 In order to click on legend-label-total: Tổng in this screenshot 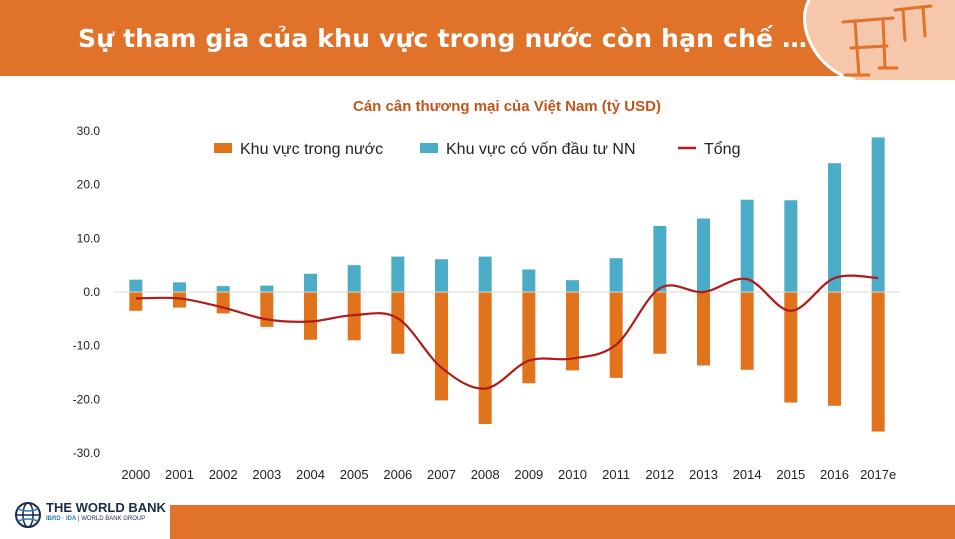, I will do `click(722, 149)`.